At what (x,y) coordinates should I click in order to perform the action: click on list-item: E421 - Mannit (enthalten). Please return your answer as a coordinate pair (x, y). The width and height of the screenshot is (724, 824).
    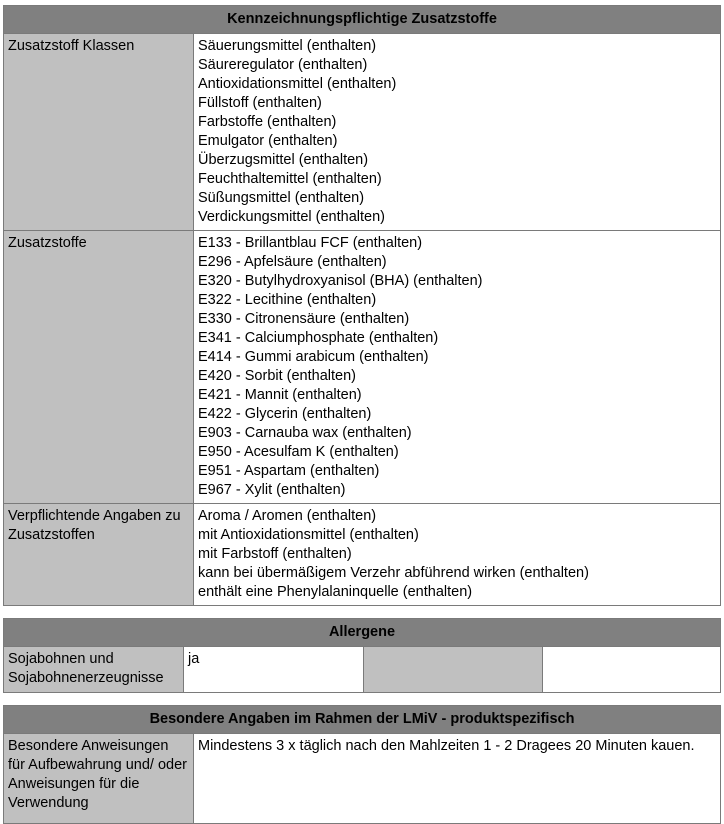
    Looking at the image, I should click on (280, 395).